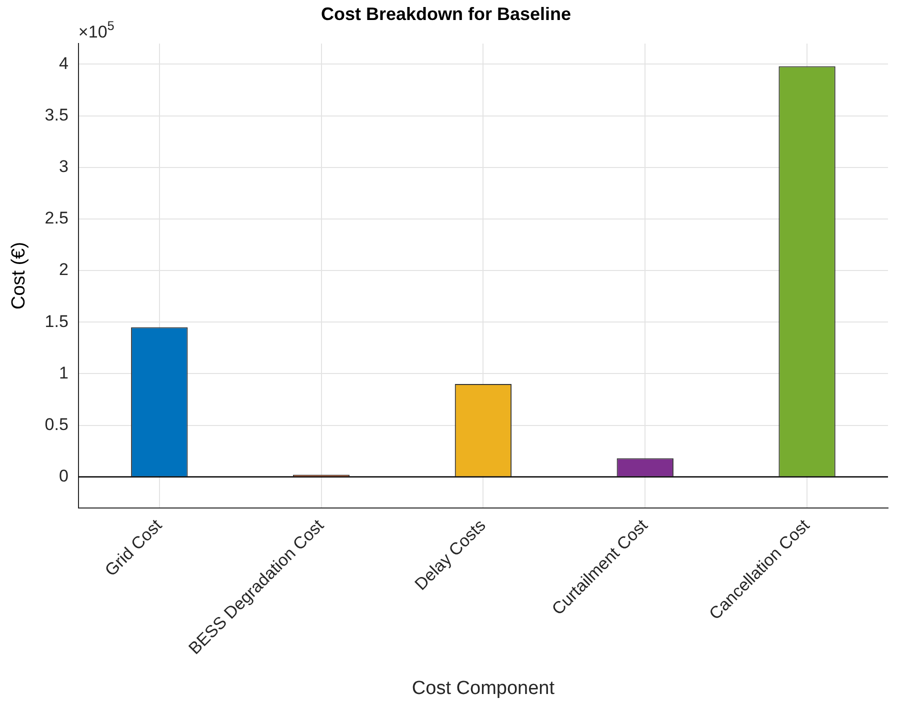 This screenshot has width=902, height=708. What do you see at coordinates (63, 270) in the screenshot?
I see `y-tick-label: 2` at bounding box center [63, 270].